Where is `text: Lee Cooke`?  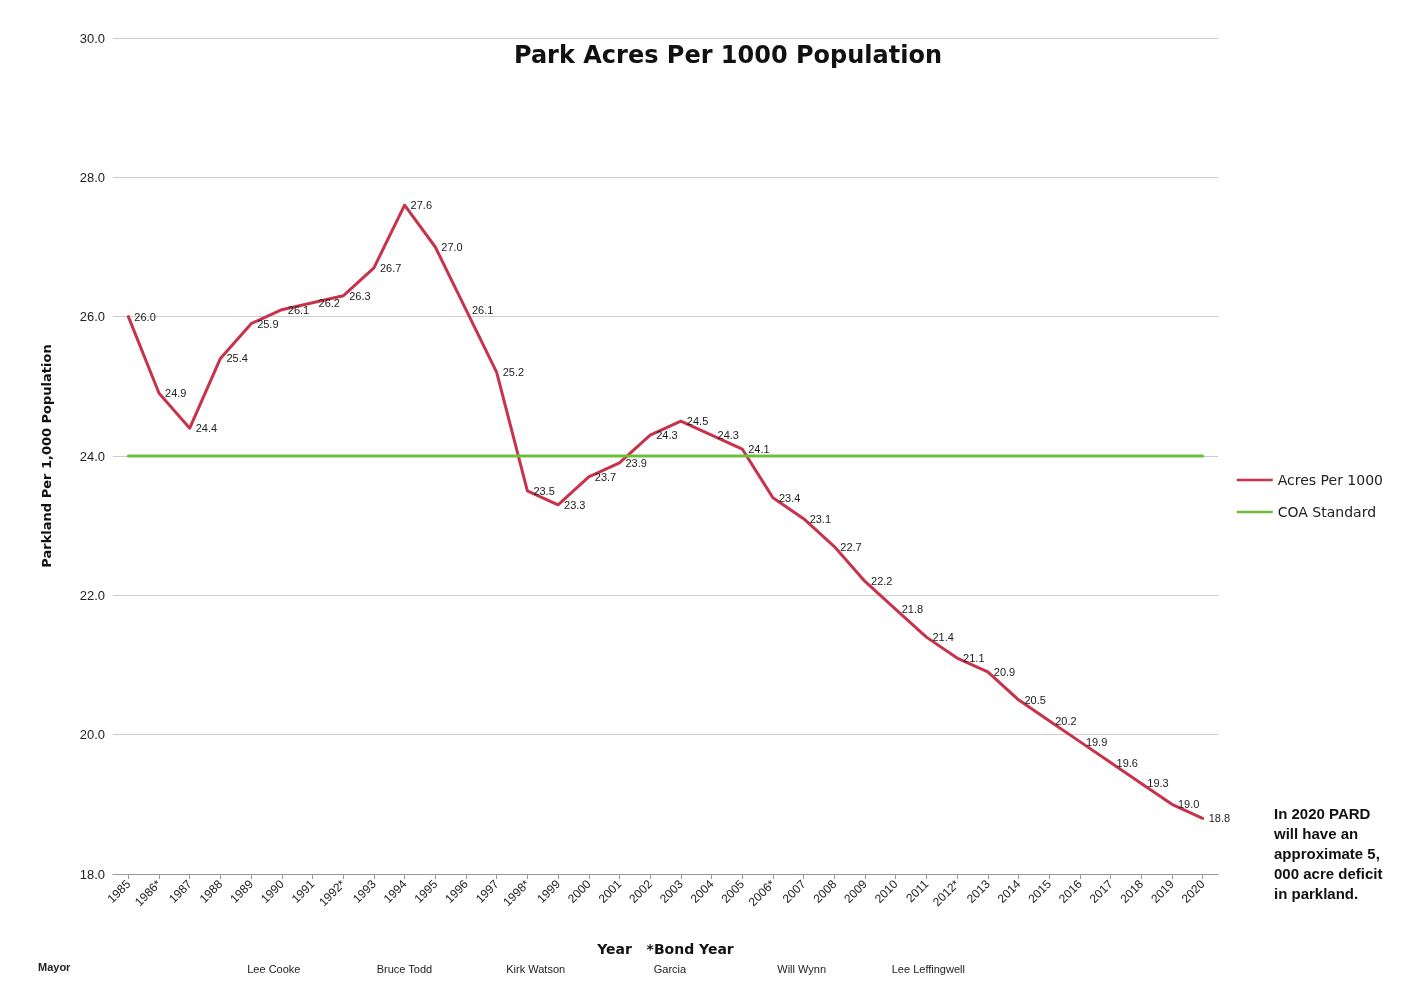 text: Lee Cooke is located at coordinates (274, 968).